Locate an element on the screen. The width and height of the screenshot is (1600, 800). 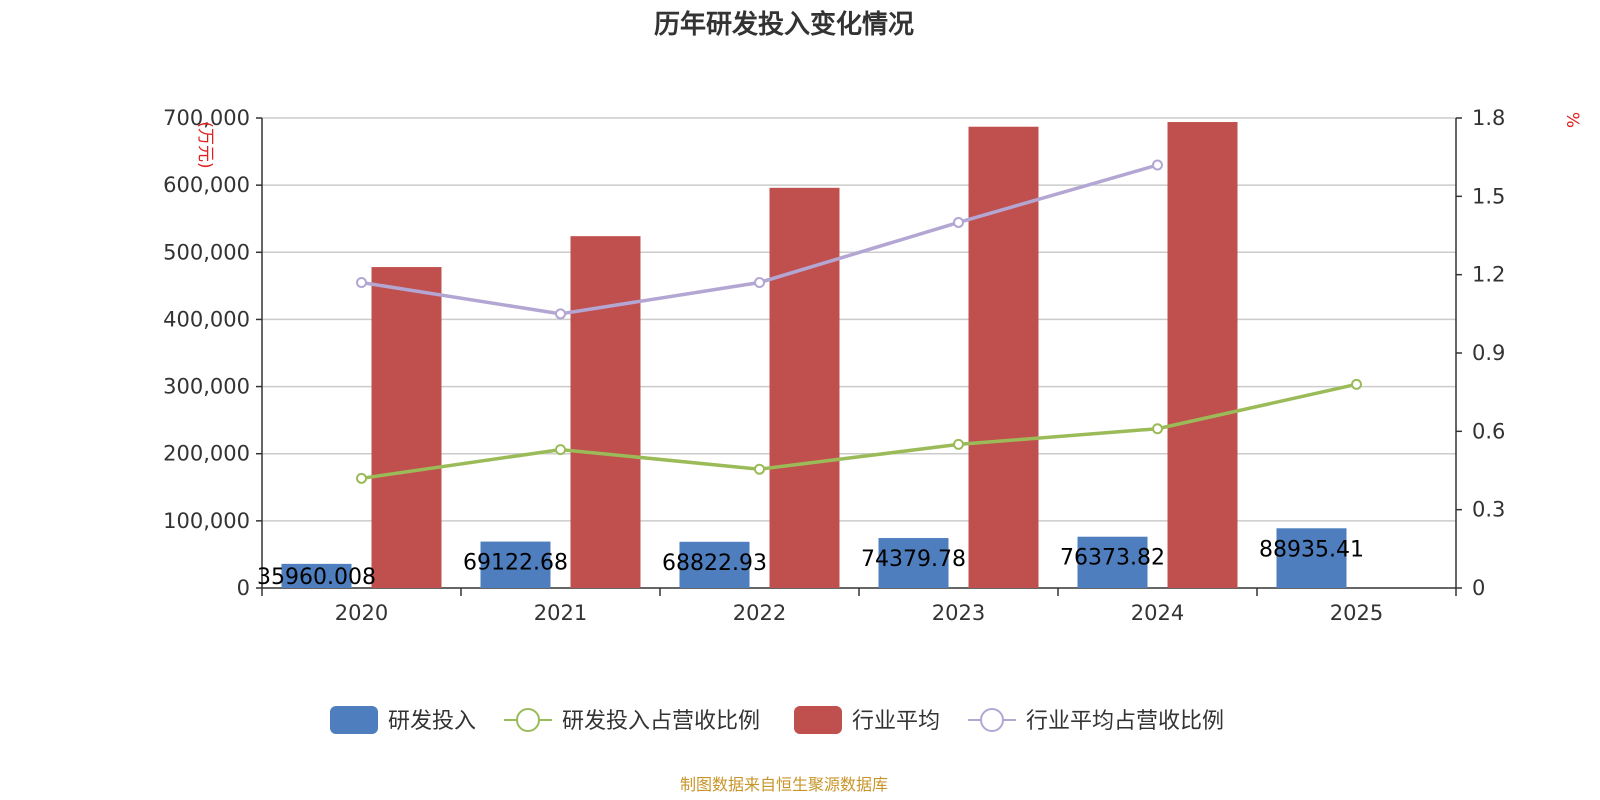
legend-item: 行业平均占营收比例 is located at coordinates (1096, 721).